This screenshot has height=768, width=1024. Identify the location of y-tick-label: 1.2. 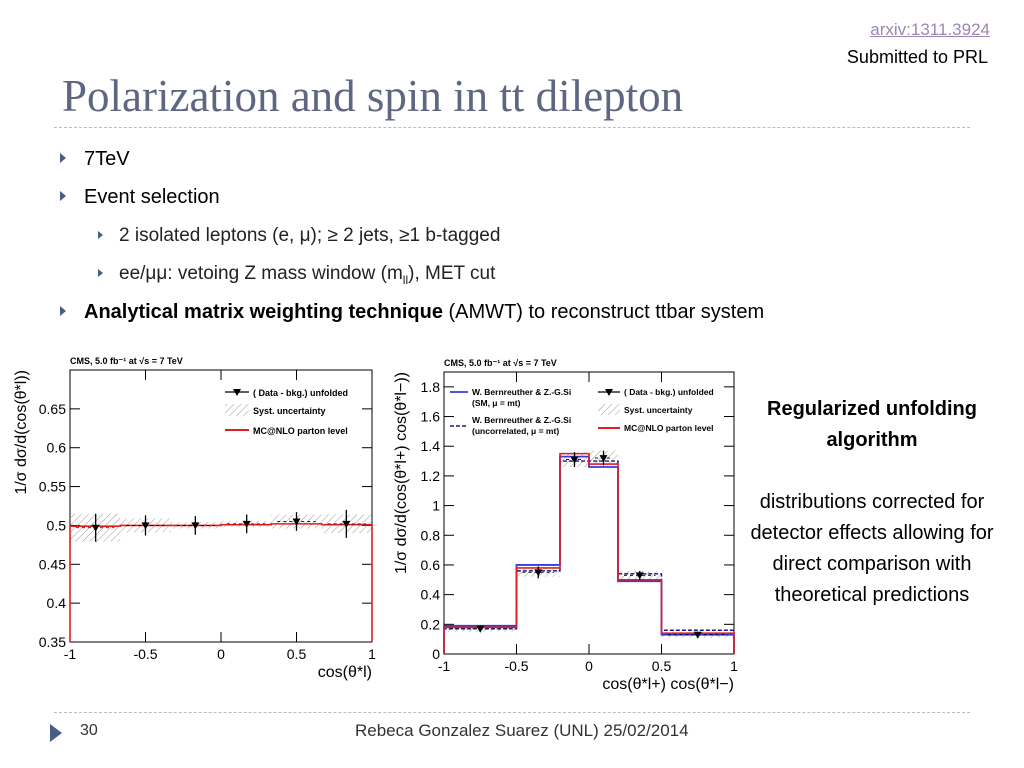
(431, 476).